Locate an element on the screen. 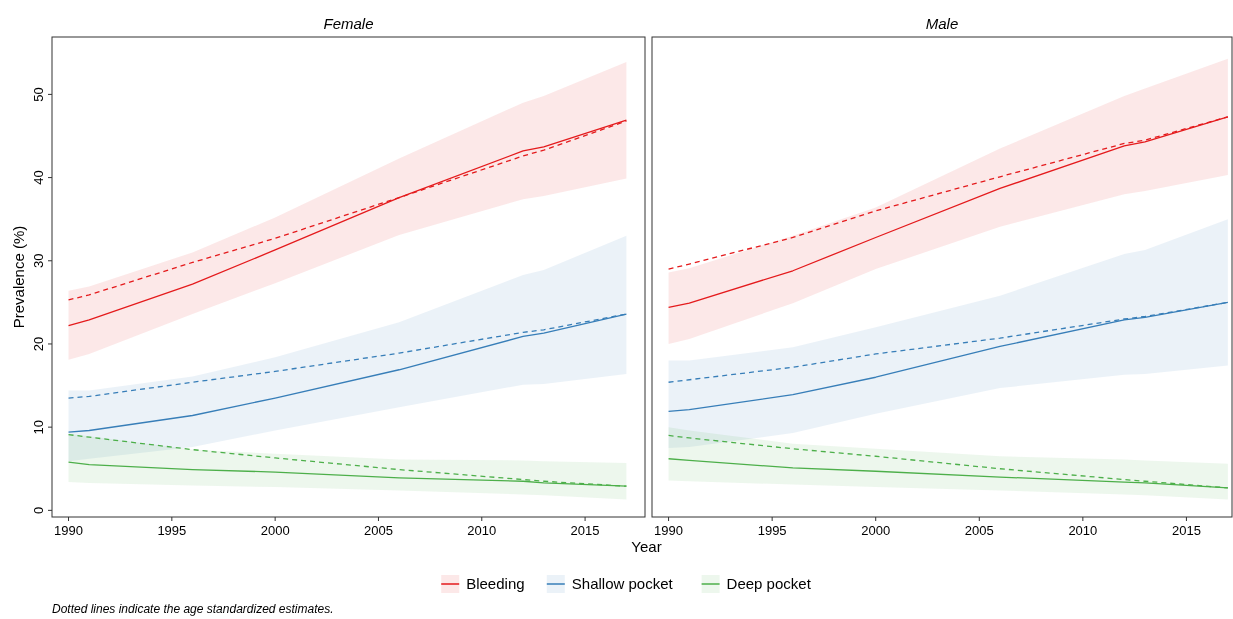 The width and height of the screenshot is (1233, 619). chart-title: Male is located at coordinates (942, 23).